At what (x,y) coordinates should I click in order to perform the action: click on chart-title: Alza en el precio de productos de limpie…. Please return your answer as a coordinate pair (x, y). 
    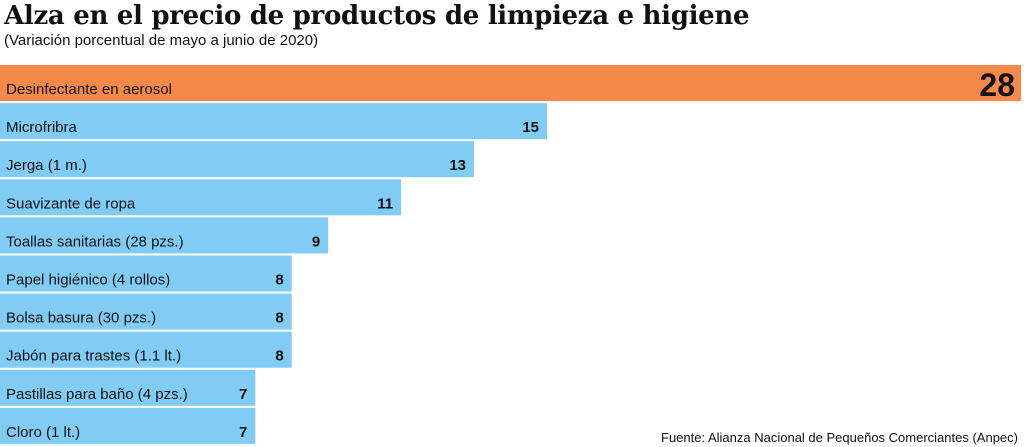
    Looking at the image, I should click on (377, 16).